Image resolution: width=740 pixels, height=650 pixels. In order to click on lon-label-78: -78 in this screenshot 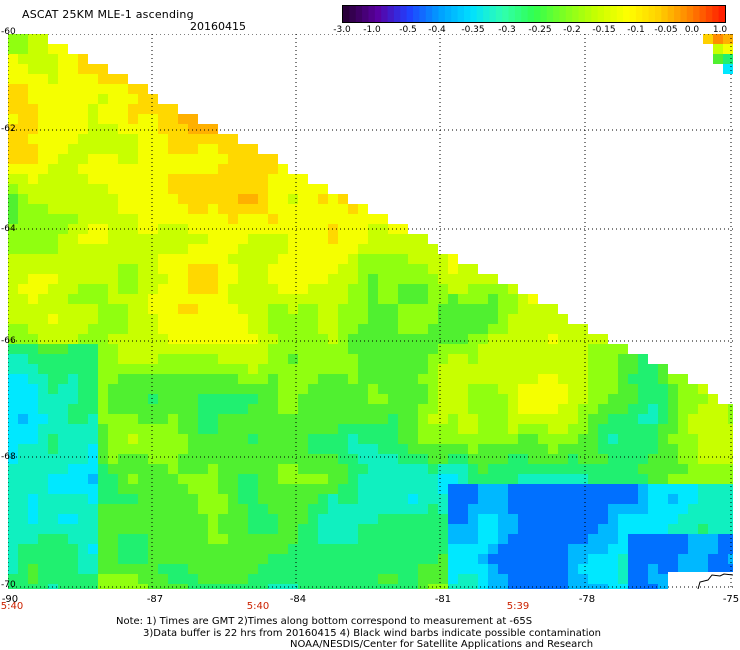, I will do `click(587, 599)`.